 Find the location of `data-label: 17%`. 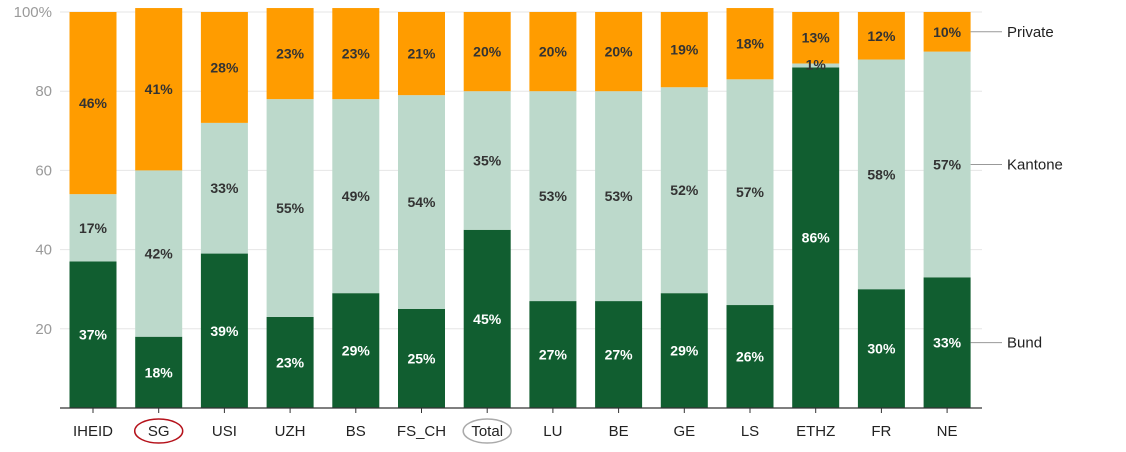

data-label: 17% is located at coordinates (93, 228).